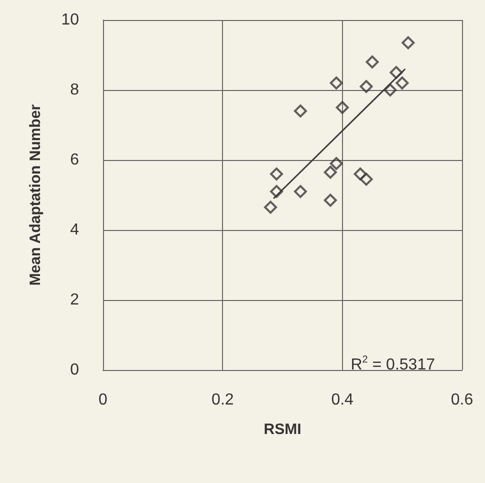  Describe the element at coordinates (462, 400) in the screenshot. I see `x-tick-label: 0.6` at that location.